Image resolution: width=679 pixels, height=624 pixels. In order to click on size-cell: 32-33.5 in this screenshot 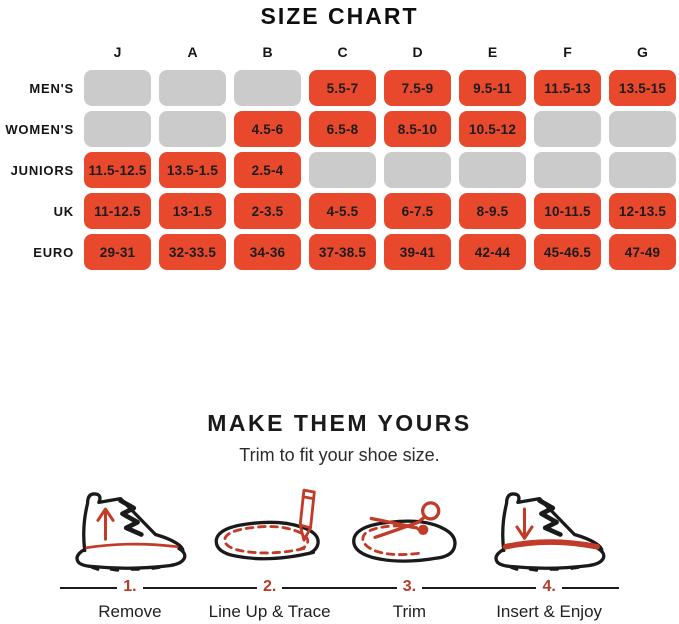, I will do `click(192, 252)`.